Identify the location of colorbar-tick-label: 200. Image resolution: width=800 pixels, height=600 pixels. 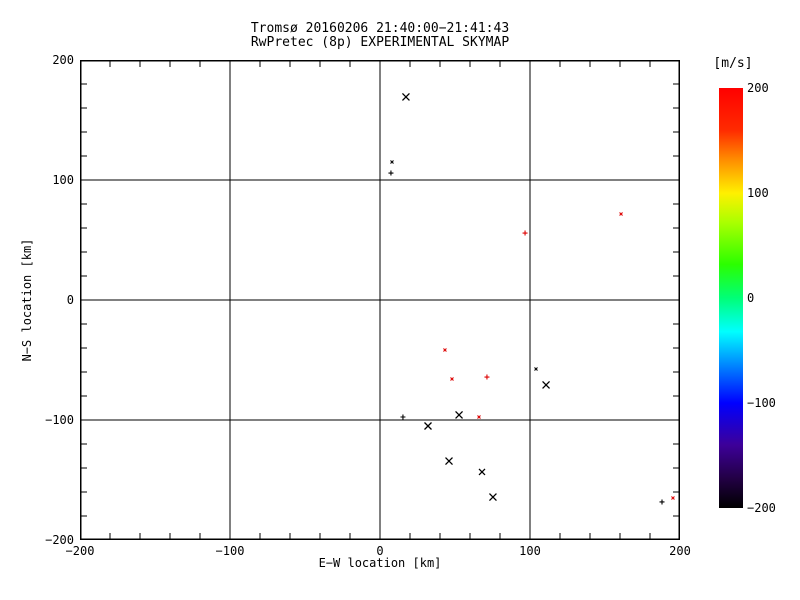
(758, 88).